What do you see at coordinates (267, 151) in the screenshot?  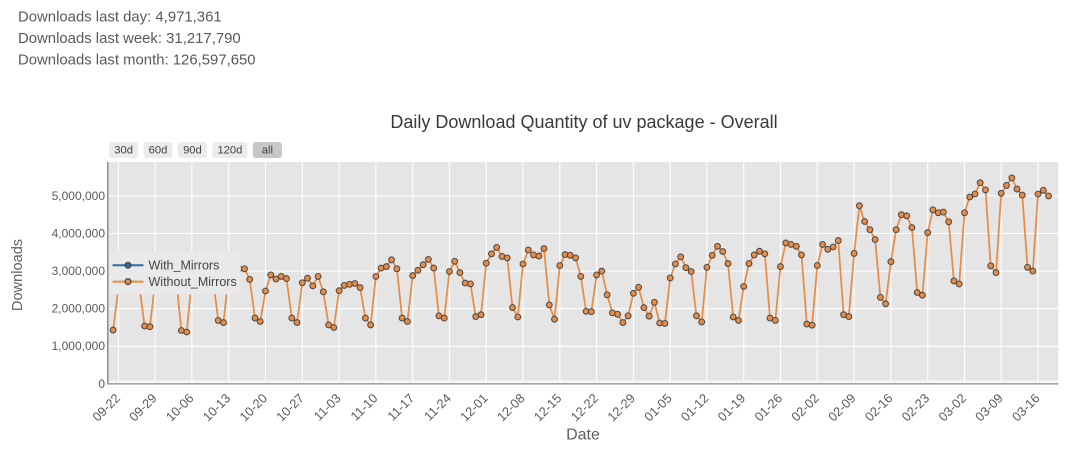 I see `svg-text: all` at bounding box center [267, 151].